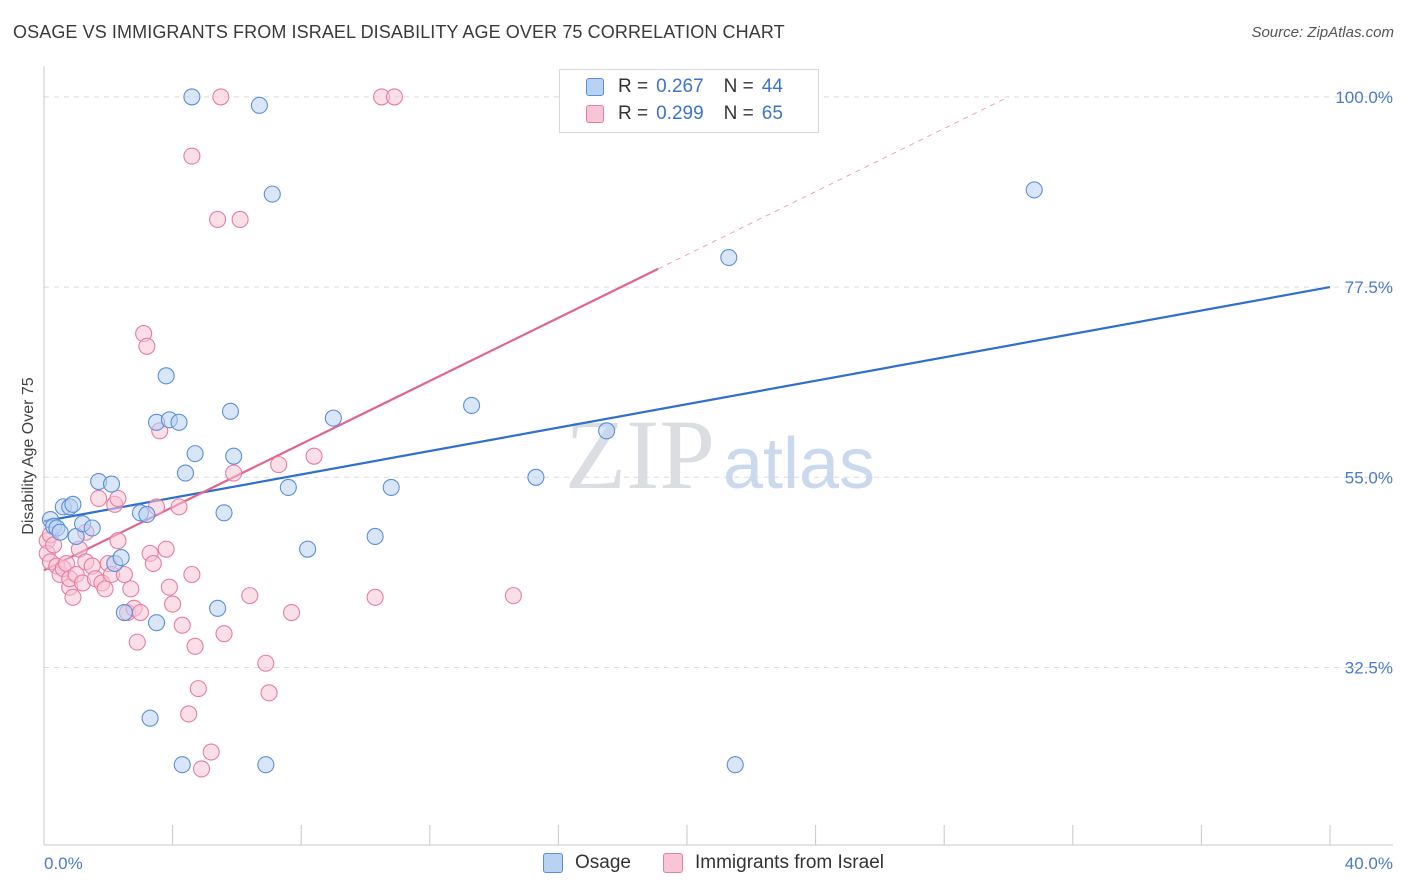  I want to click on y-tick-labels: 32.5% 55.0% 77.5% 100.0%, so click(1364, 383).